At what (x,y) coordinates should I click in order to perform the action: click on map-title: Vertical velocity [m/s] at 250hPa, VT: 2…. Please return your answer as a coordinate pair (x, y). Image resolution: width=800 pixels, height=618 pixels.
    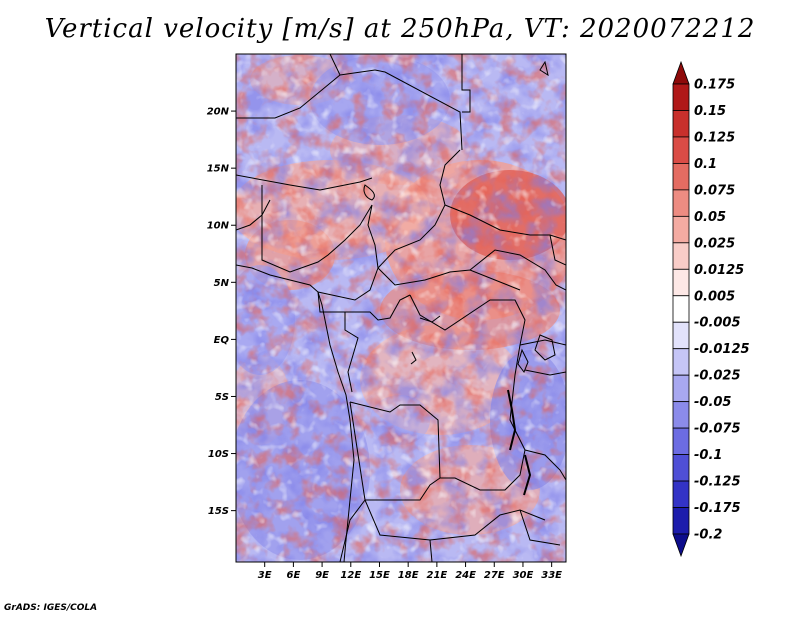
    Looking at the image, I should click on (400, 29).